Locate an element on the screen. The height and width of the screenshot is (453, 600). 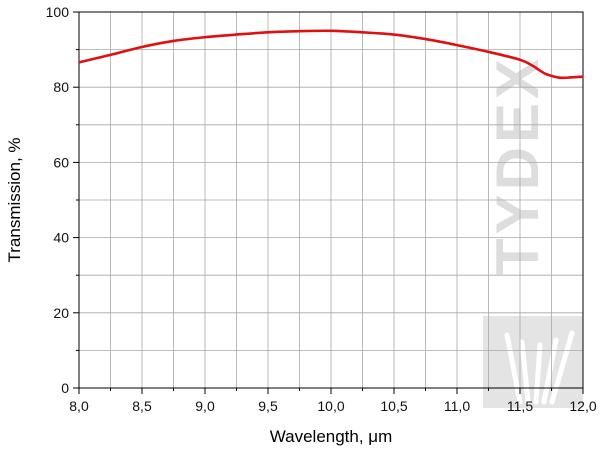
x-tick-label: 10,0 is located at coordinates (330, 406).